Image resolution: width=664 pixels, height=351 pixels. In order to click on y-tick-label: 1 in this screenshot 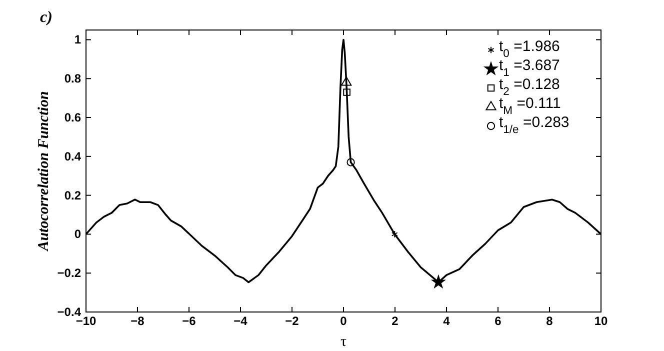, I will do `click(78, 39)`.